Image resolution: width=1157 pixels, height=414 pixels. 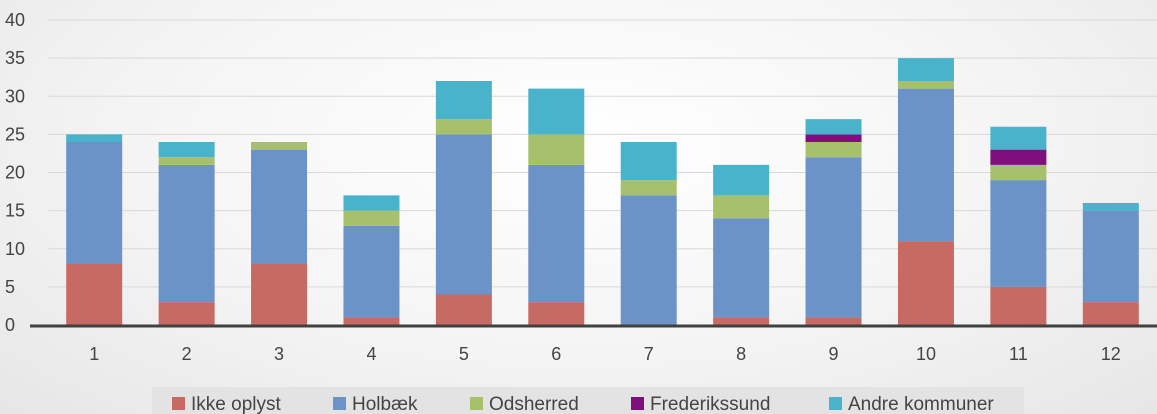 I want to click on y-tick-label: 35, so click(x=15, y=58).